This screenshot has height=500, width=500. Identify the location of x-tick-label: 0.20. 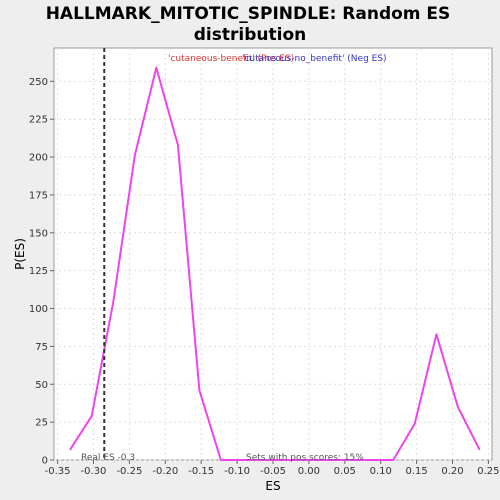
(452, 471).